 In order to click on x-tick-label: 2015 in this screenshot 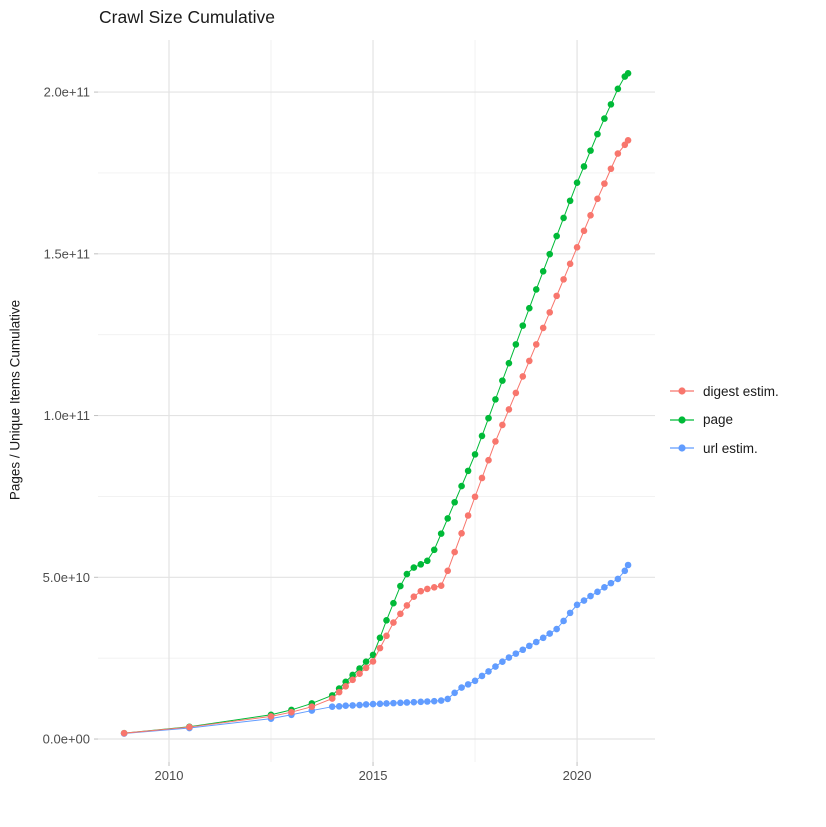, I will do `click(373, 775)`.